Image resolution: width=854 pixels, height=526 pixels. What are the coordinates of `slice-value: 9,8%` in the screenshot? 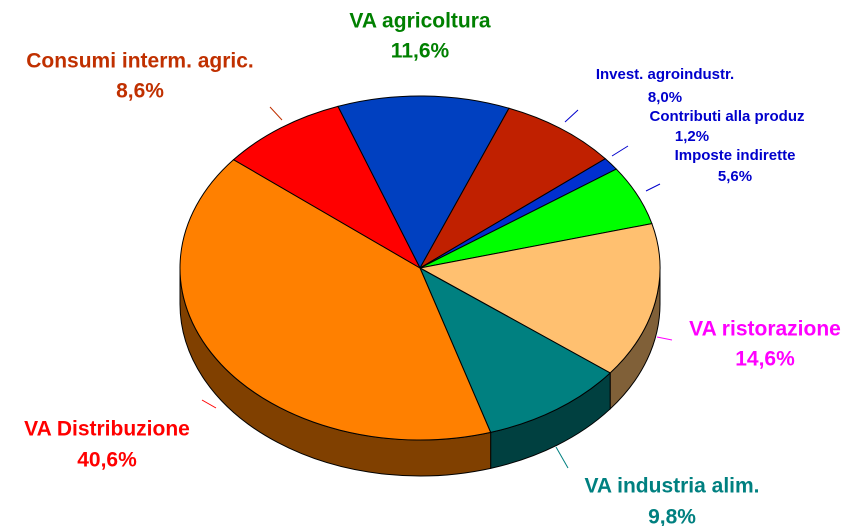 It's located at (672, 516).